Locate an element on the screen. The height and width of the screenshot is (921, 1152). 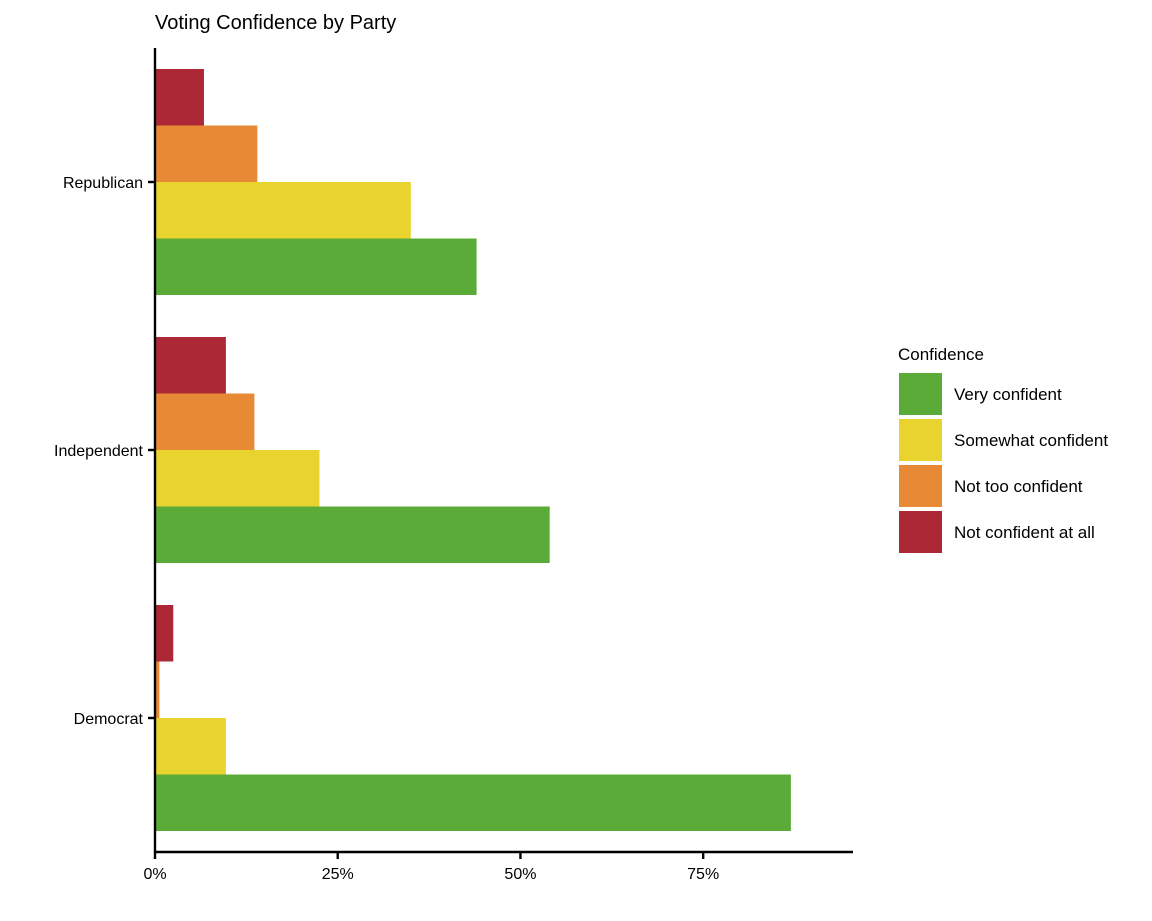
bar-democrat-not-too-confident is located at coordinates (157, 689).